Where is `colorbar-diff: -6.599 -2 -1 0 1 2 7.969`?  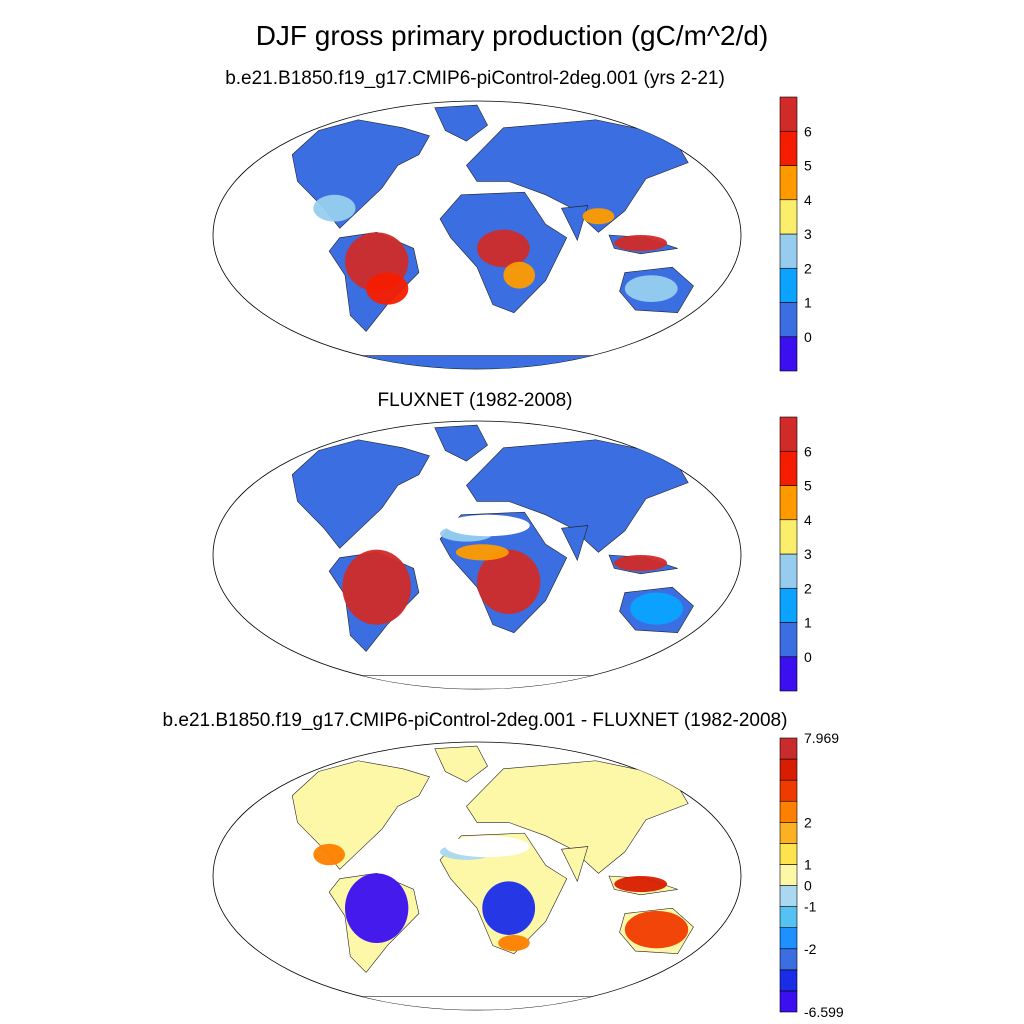
colorbar-diff: -6.599 -2 -1 0 1 2 7.969 is located at coordinates (811, 875).